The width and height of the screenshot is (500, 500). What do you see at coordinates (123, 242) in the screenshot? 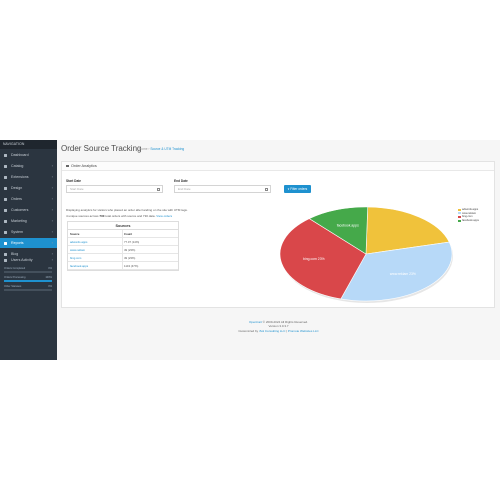
I see `table-row: adwords.apps 77.07 (14%)` at bounding box center [123, 242].